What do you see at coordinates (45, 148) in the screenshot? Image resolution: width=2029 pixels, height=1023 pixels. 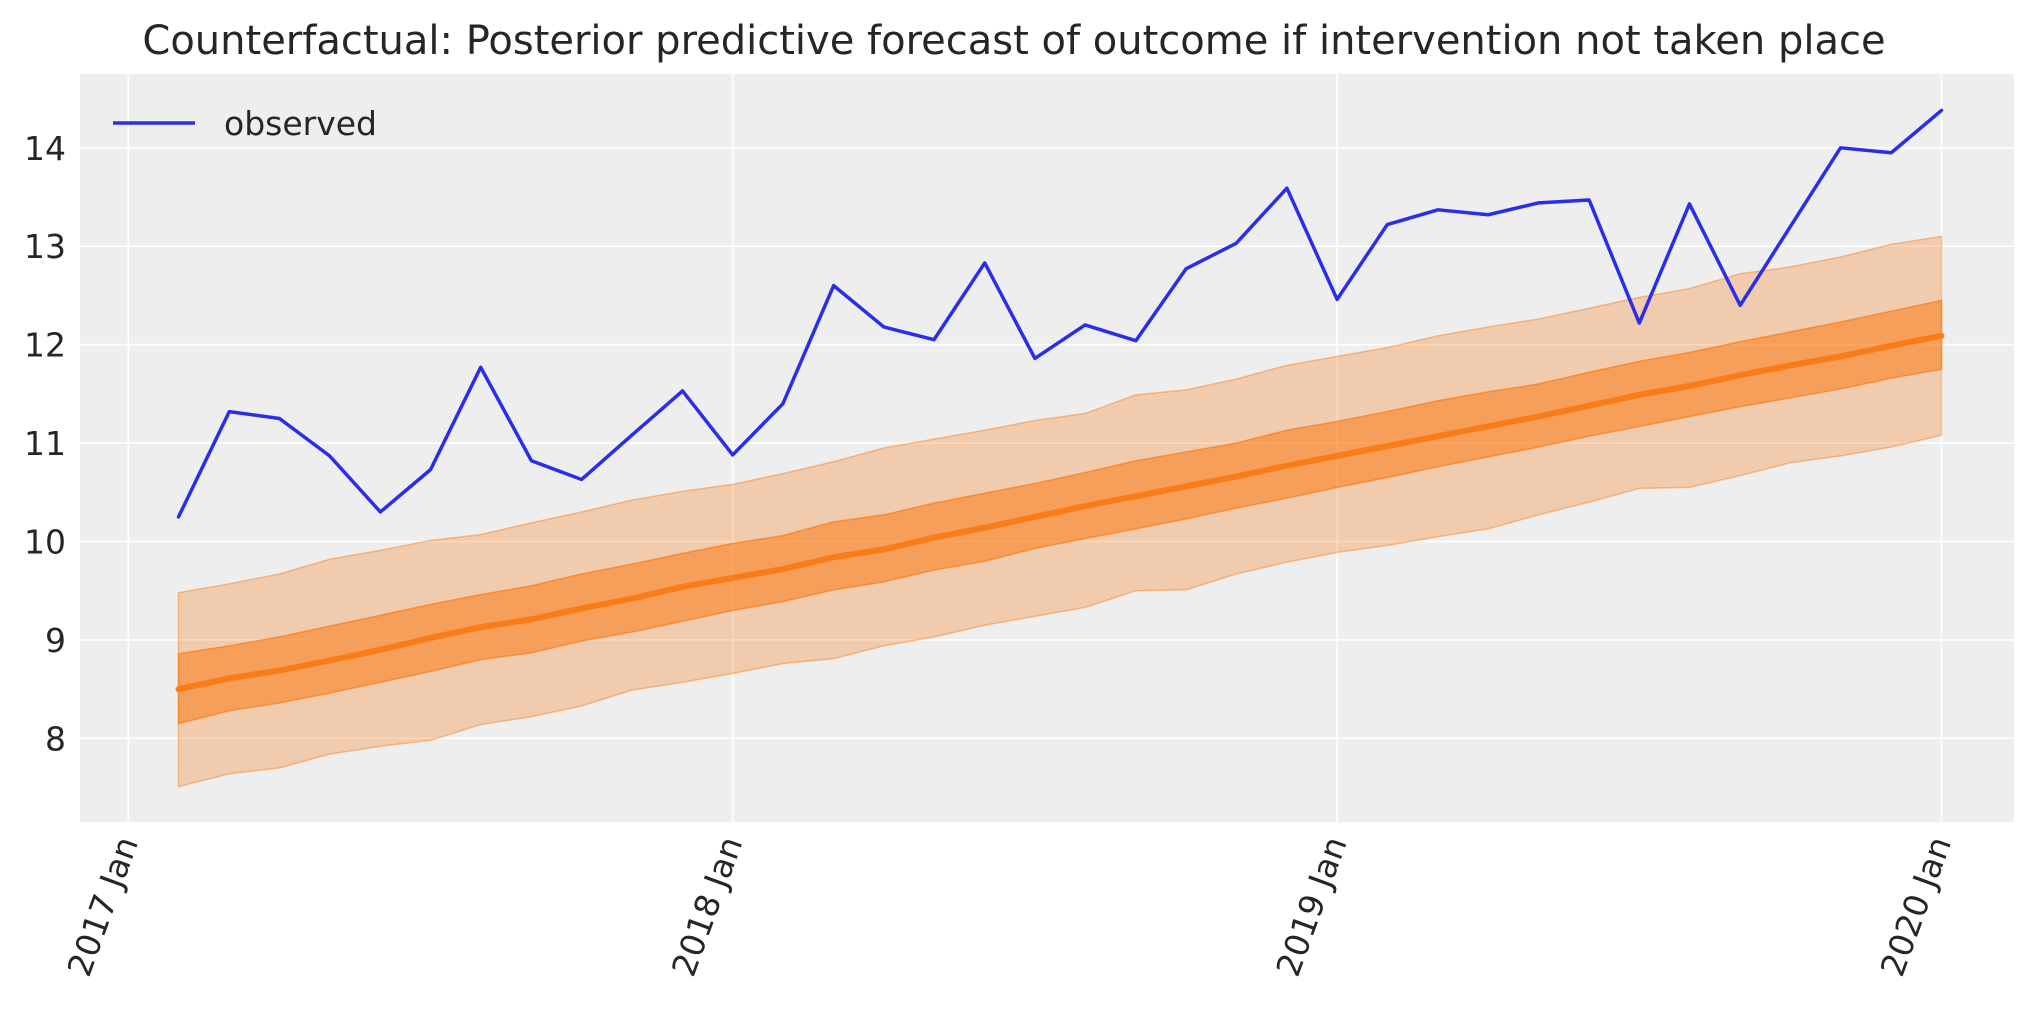 I see `y-tick-label-14: 14` at bounding box center [45, 148].